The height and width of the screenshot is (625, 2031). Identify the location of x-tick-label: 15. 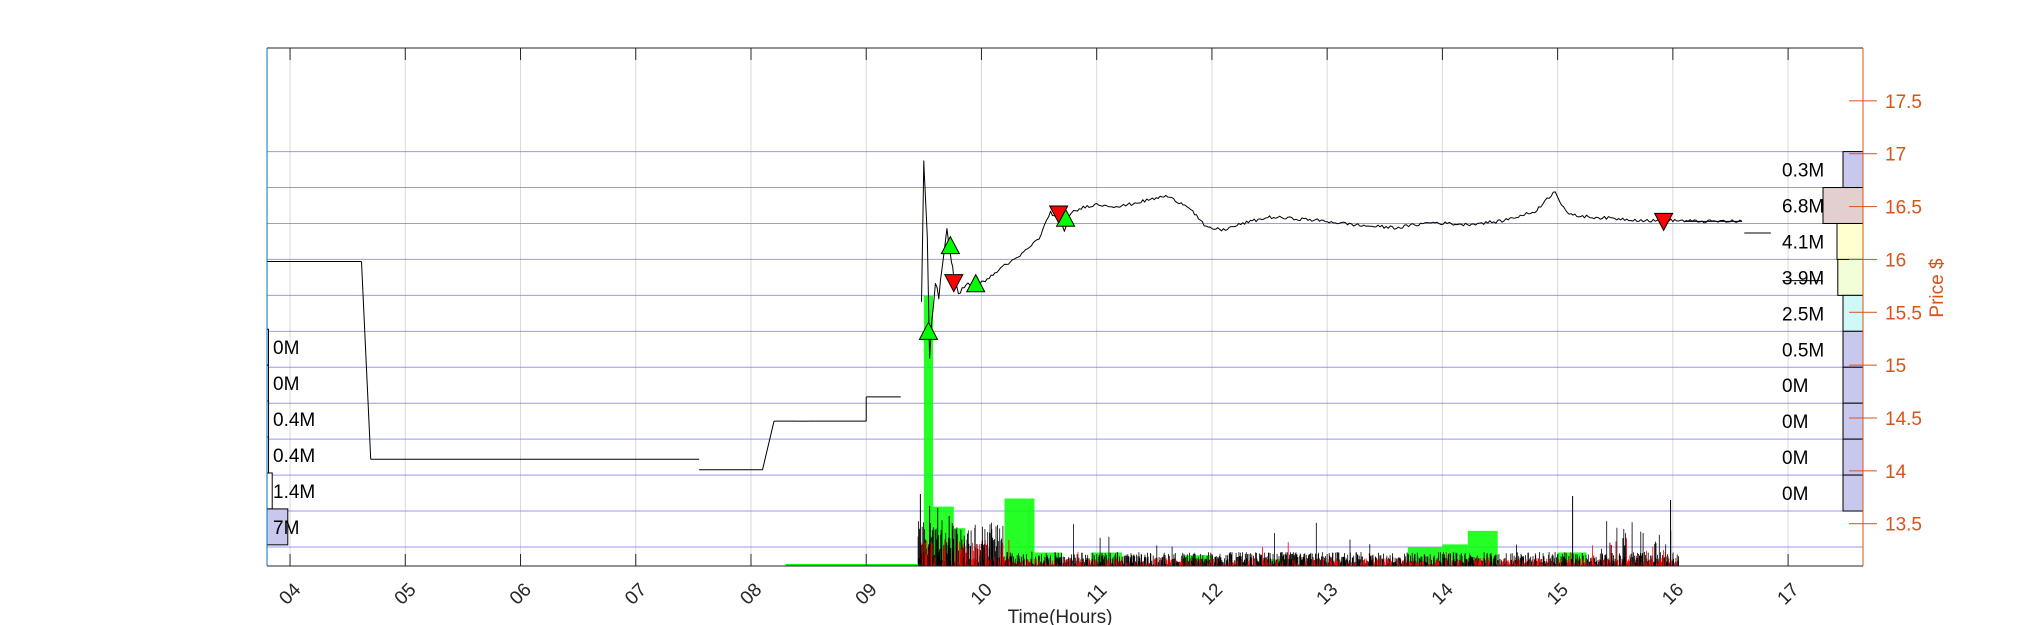
(1558, 594).